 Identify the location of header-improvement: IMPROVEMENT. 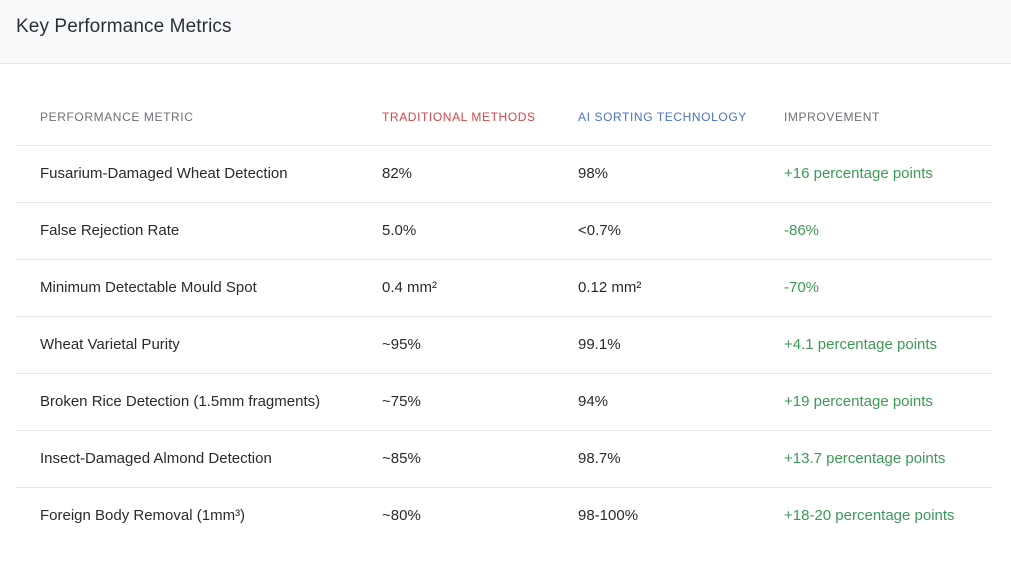
(876, 118).